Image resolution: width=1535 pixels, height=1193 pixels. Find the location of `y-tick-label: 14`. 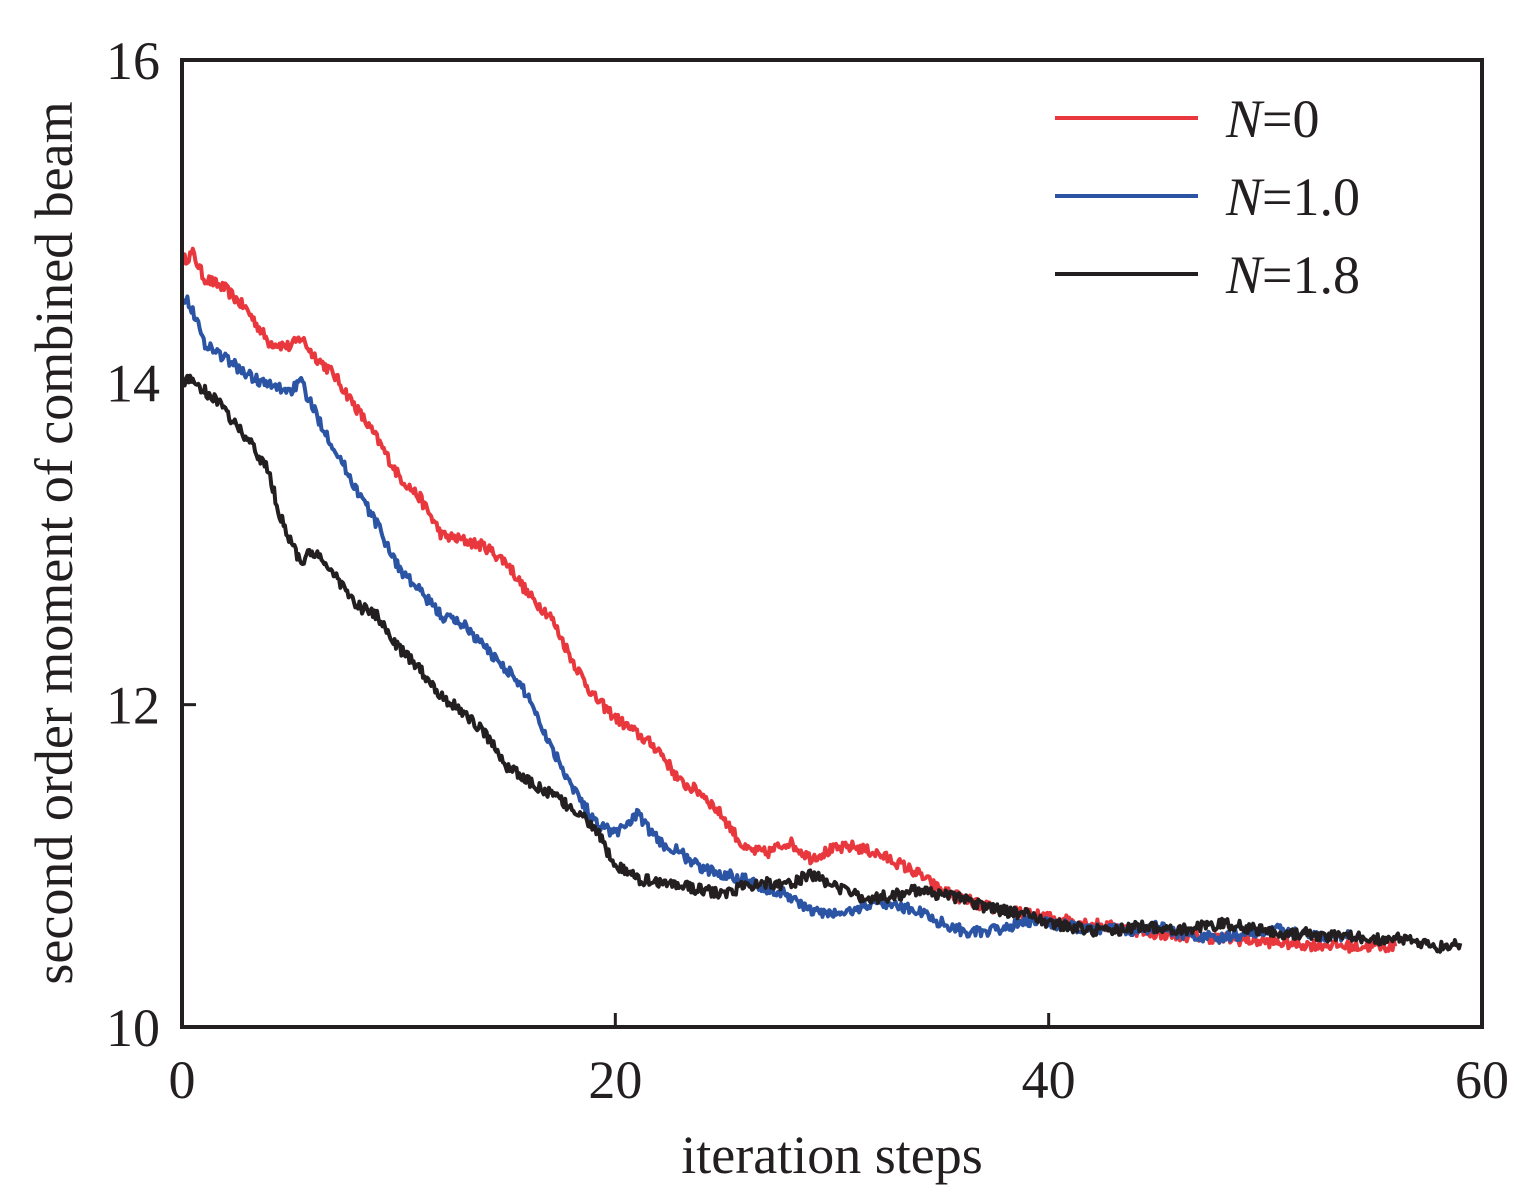

y-tick-label: 14 is located at coordinates (133, 383).